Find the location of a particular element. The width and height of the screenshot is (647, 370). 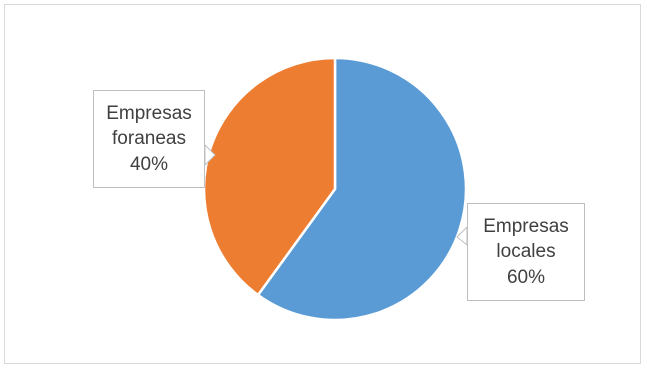

data-label-name-line-2: locales is located at coordinates (526, 252).